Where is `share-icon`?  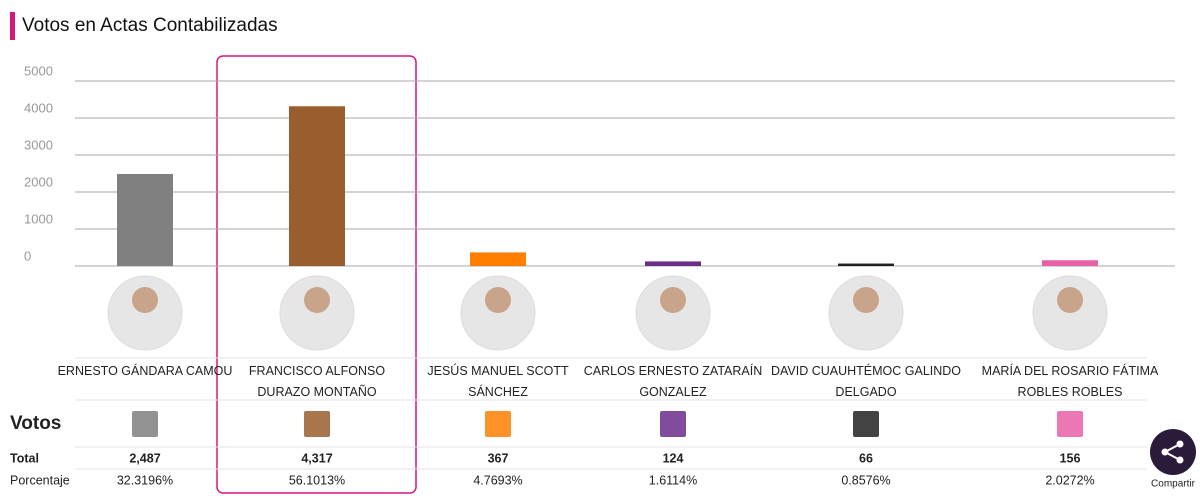 share-icon is located at coordinates (1173, 452).